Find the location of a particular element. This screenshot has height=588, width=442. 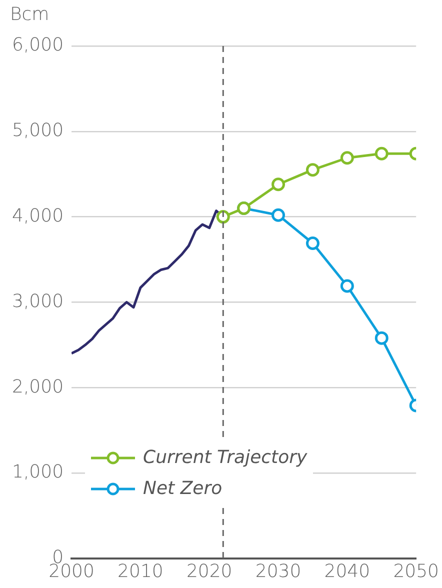

x-tick-label: 2020 is located at coordinates (209, 571).